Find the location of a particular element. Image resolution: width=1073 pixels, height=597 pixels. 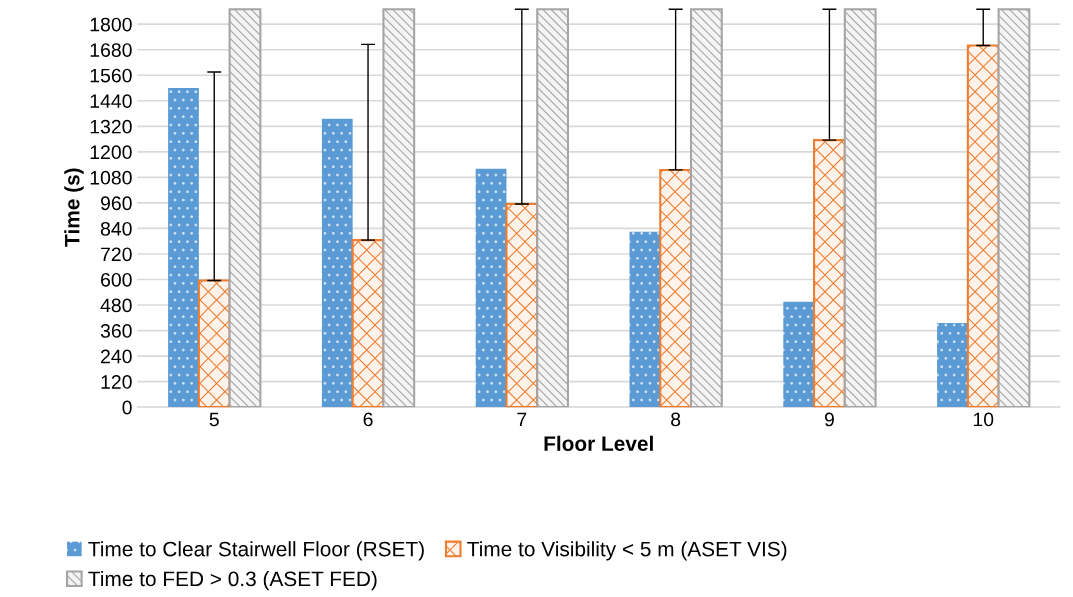

legend-label: Time to Visibility < 5 m (ASET VIS) is located at coordinates (627, 551).